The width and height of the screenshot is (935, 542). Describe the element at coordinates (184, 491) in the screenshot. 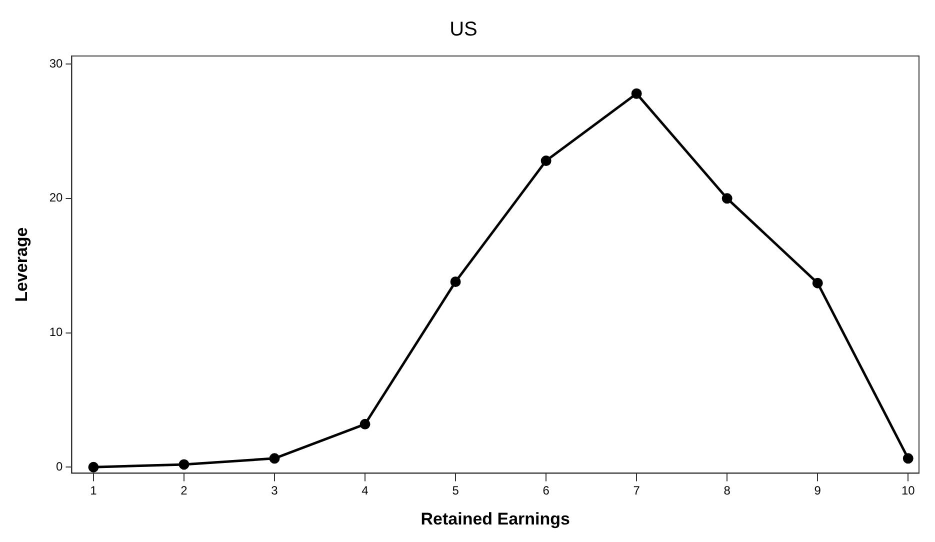

I see `x-tick-label: 2` at that location.